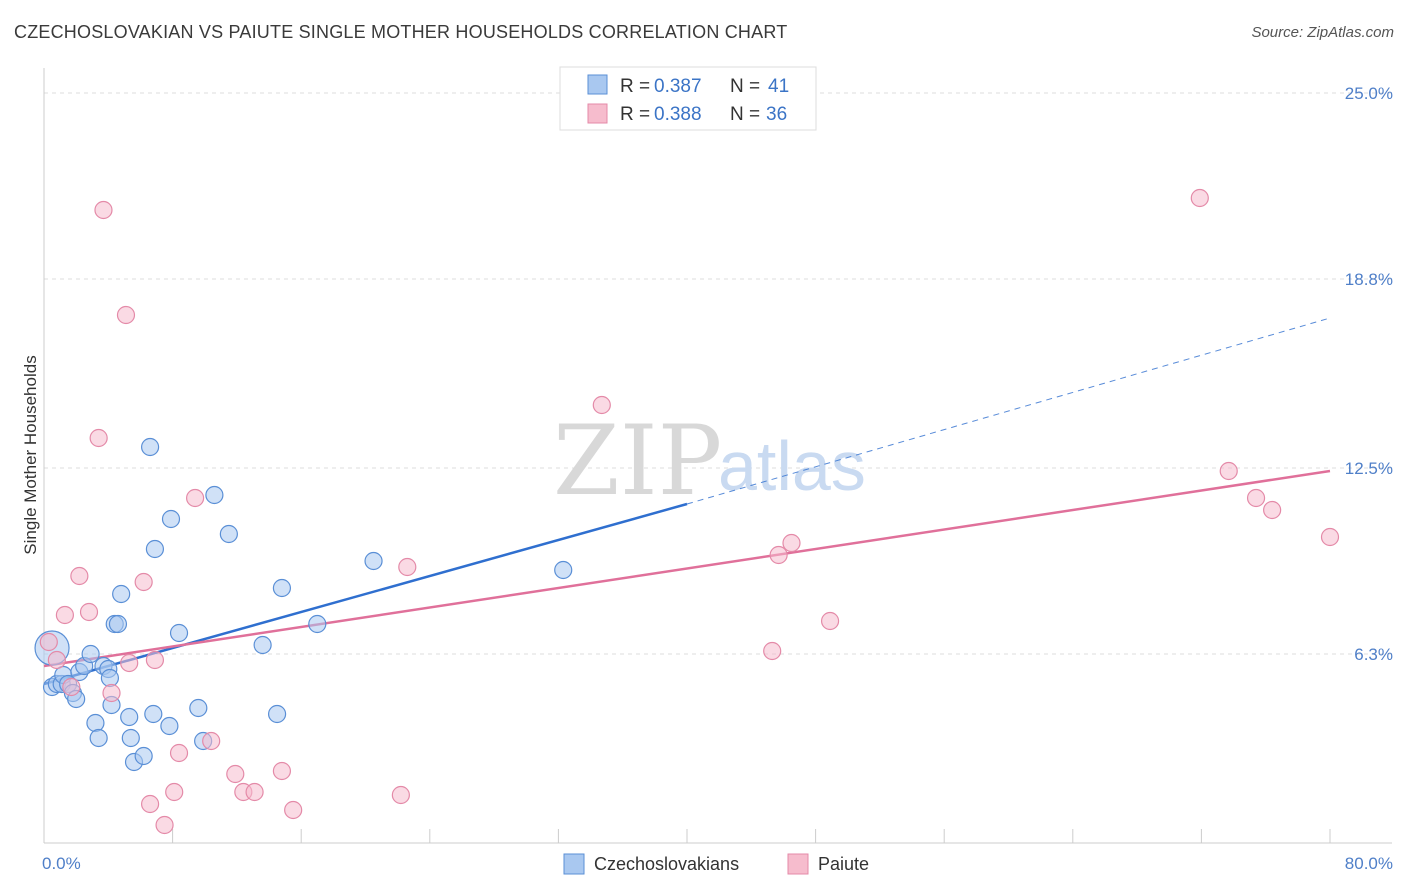 This screenshot has height=892, width=1406. I want to click on legend-r-value: 0.388, so click(678, 114).